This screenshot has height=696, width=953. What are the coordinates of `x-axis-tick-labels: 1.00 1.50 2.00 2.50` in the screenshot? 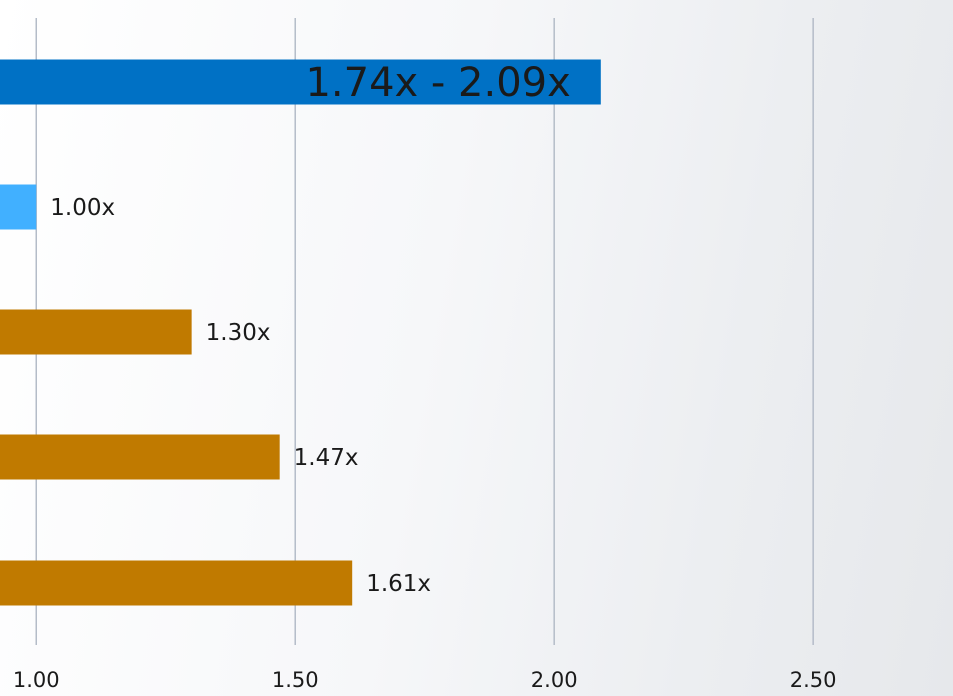 It's located at (425, 680).